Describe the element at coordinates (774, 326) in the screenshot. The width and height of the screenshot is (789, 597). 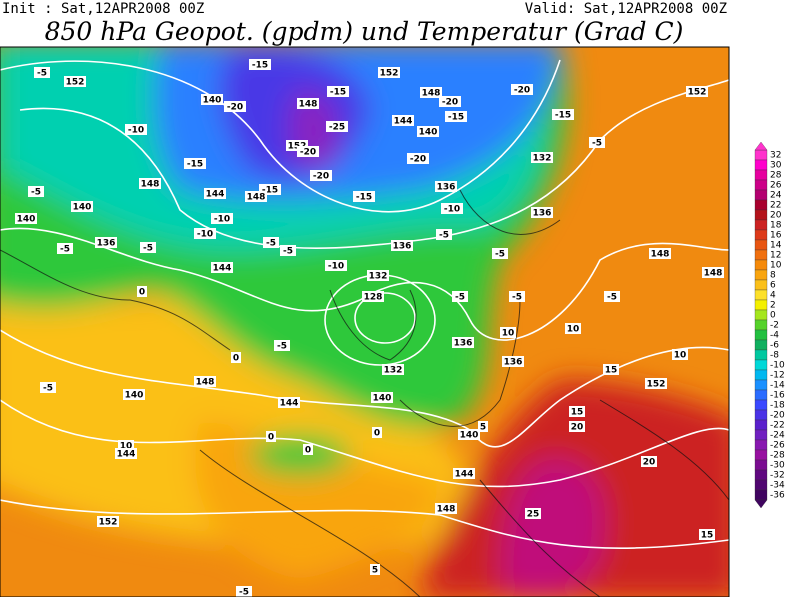
I see `colorbar-label: -2` at that location.